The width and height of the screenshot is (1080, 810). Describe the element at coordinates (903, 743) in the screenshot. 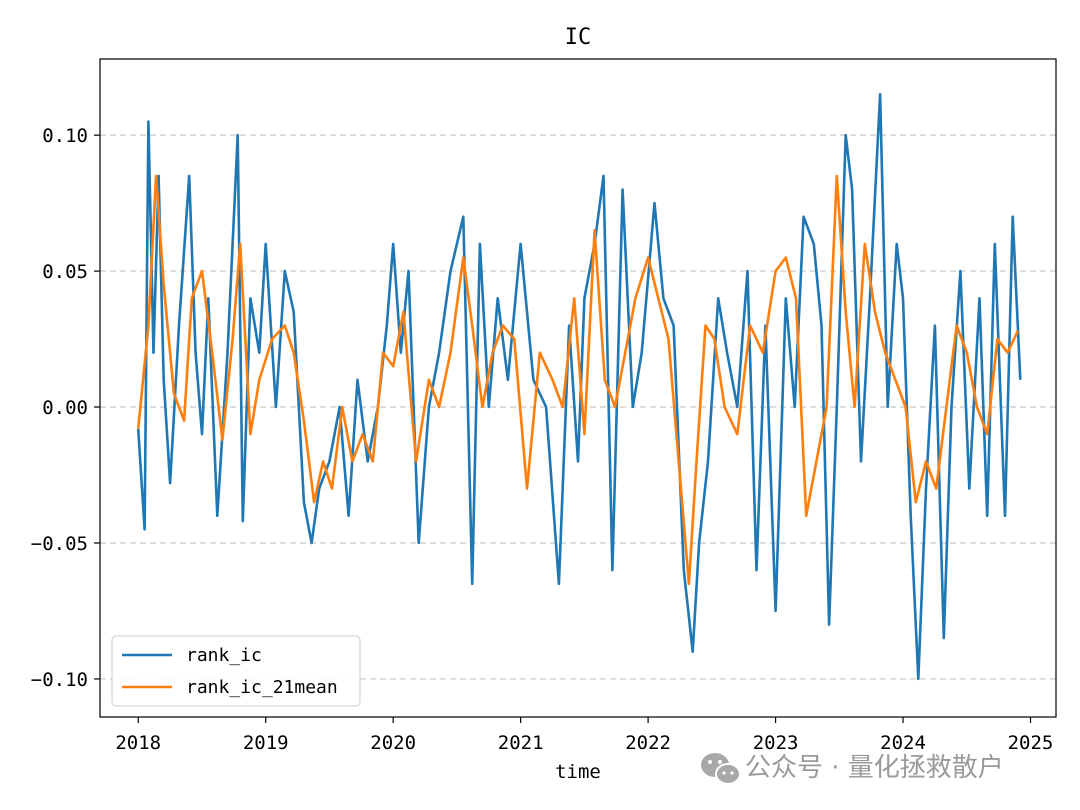

I see `x-tick-label: 2024` at that location.